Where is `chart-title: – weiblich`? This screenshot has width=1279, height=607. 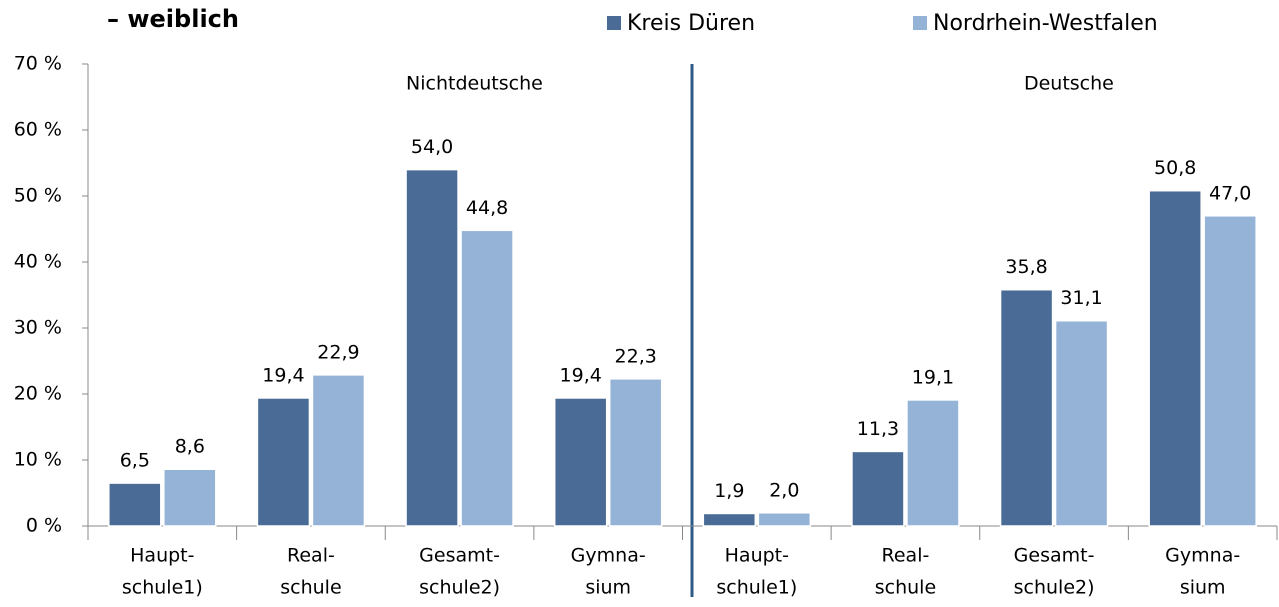 chart-title: – weiblich is located at coordinates (173, 19).